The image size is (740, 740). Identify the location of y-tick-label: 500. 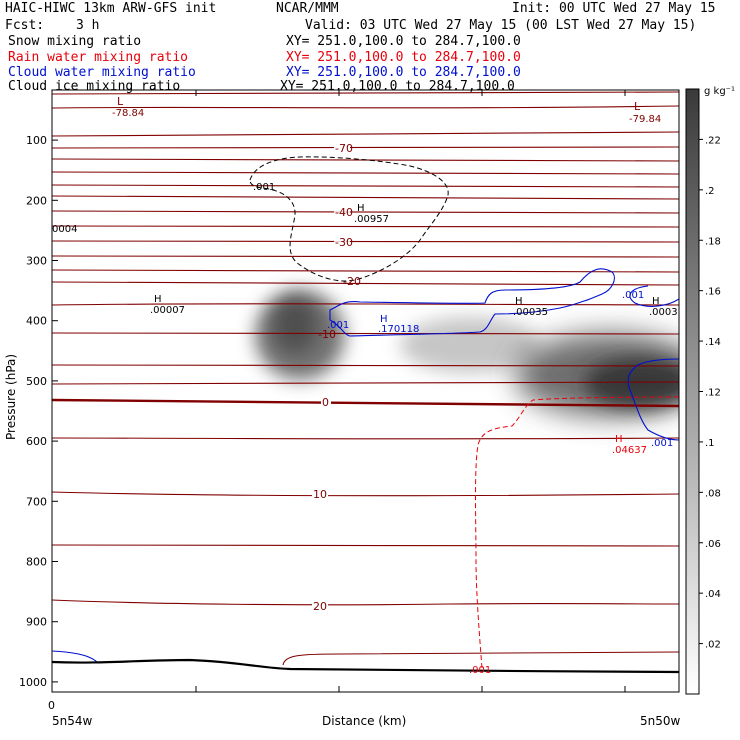
(36, 381).